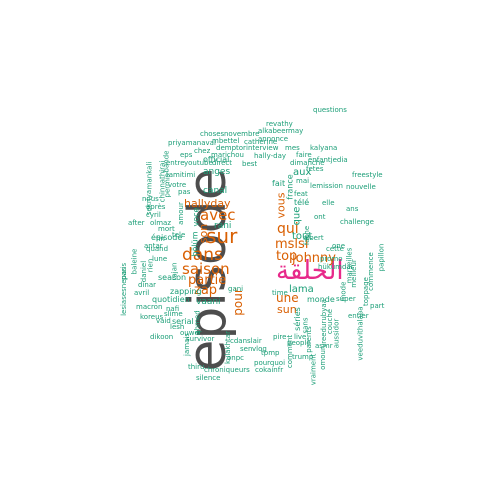 This screenshot has height=504, width=504. What do you see at coordinates (153, 215) in the screenshot?
I see `word-cyril: cyril` at bounding box center [153, 215].